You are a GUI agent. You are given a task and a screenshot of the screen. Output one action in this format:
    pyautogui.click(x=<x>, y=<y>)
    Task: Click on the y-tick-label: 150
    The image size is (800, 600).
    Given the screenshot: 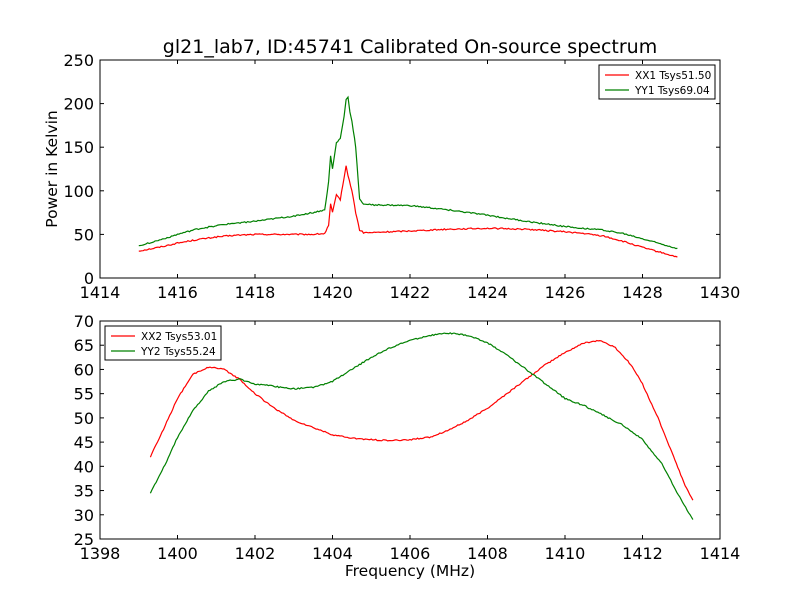 What is the action you would take?
    pyautogui.click(x=78, y=147)
    